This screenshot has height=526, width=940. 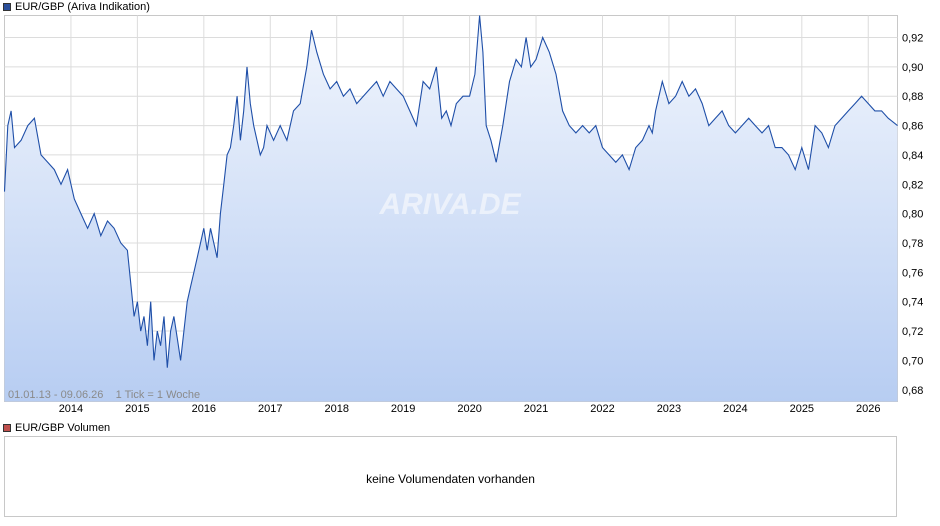 What do you see at coordinates (336, 409) in the screenshot?
I see `x-tick-label: 2018` at bounding box center [336, 409].